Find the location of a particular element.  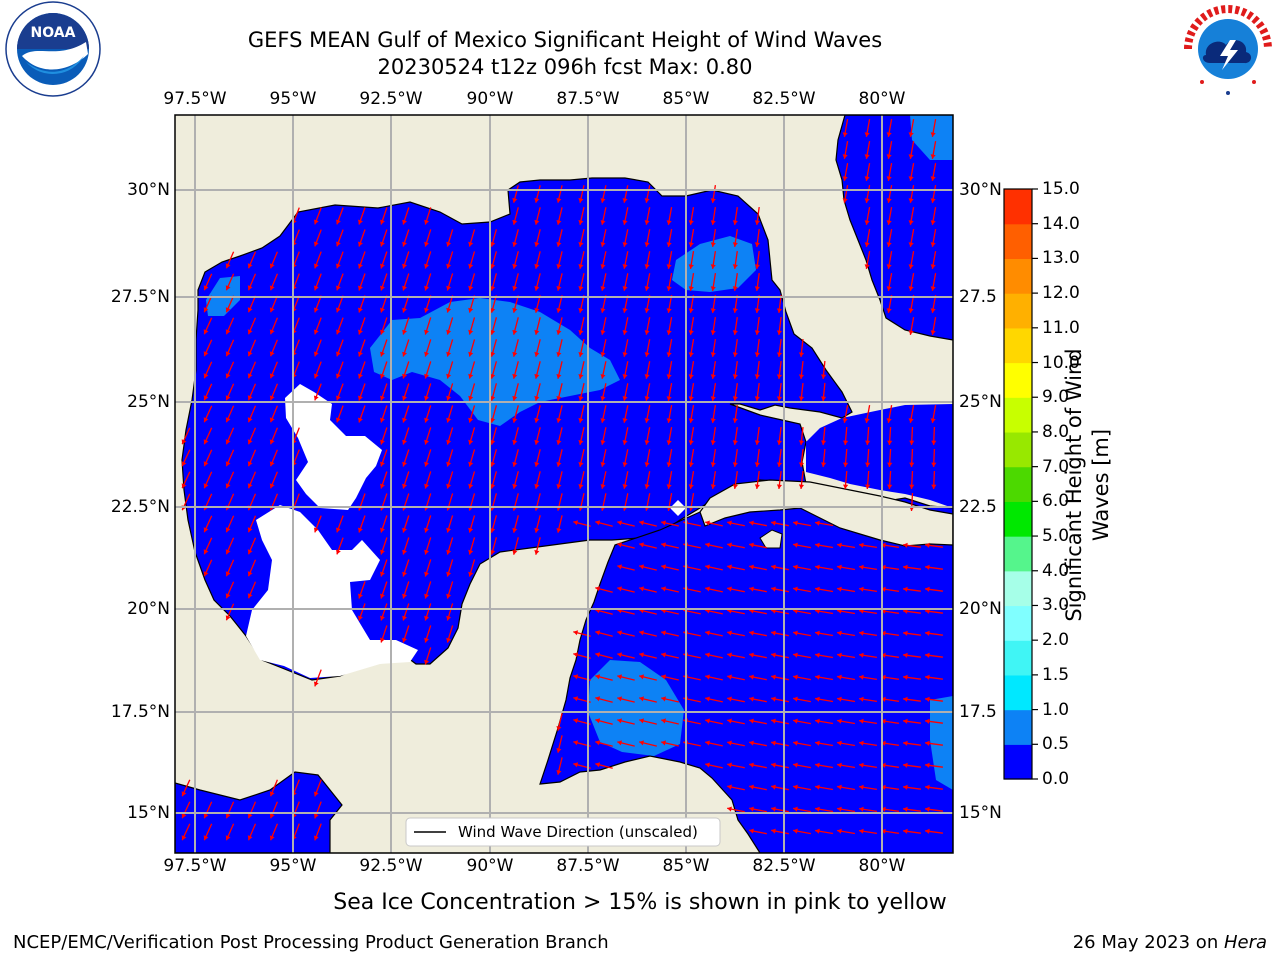

lon-tick-bottom: 85°W is located at coordinates (686, 866).